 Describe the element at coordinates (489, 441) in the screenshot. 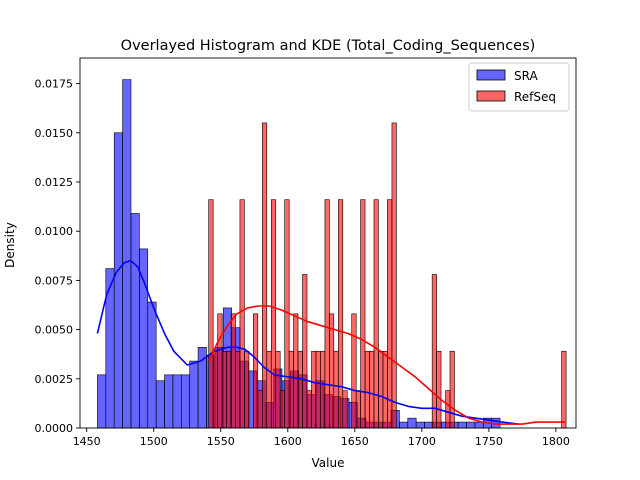

I see `x-tick-label: 1750` at that location.